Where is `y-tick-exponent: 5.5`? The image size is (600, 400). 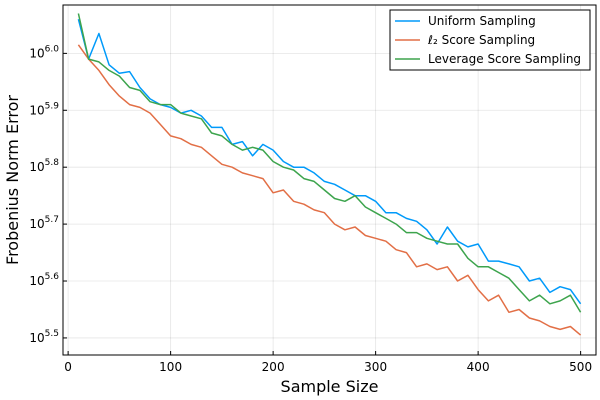 y-tick-exponent: 5.5 is located at coordinates (52, 334).